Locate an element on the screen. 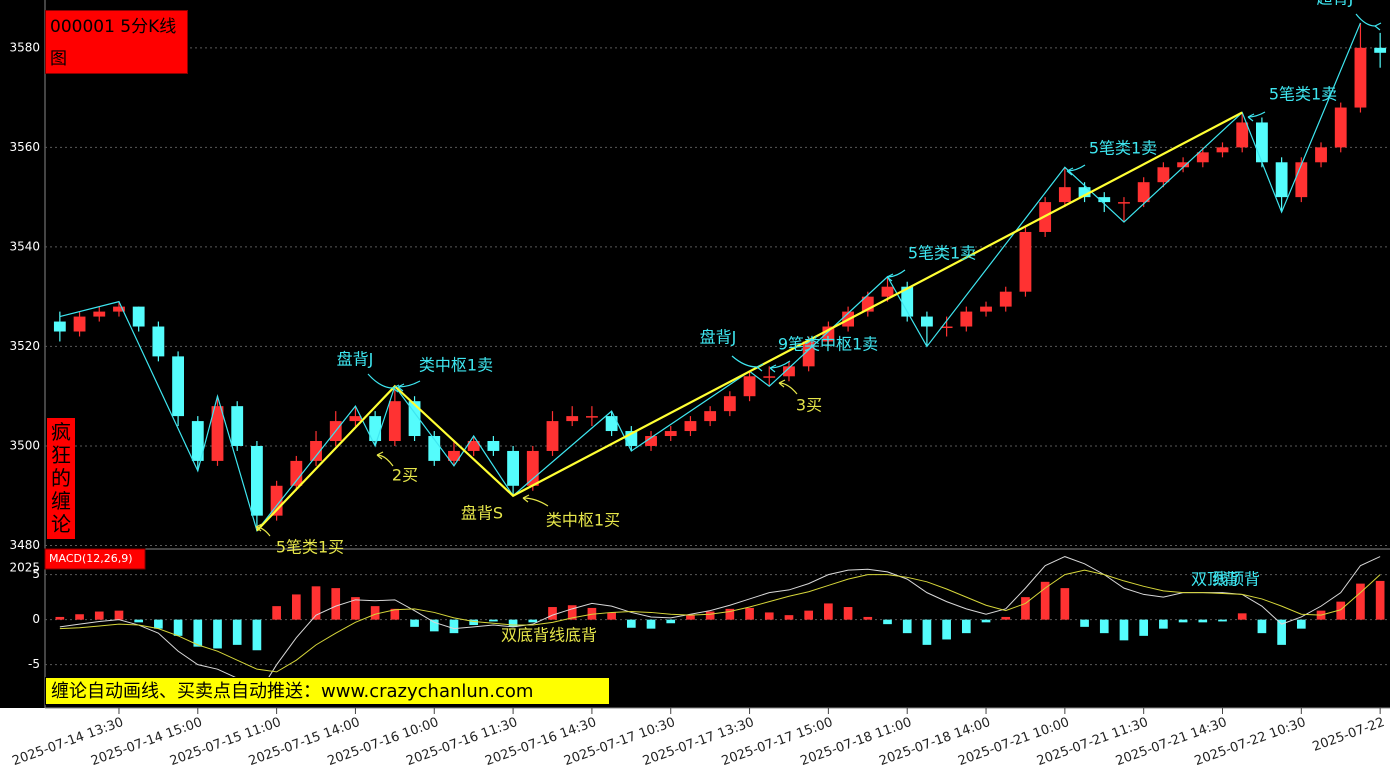 The width and height of the screenshot is (1390, 775). annotation: 盘背J is located at coordinates (718, 337).